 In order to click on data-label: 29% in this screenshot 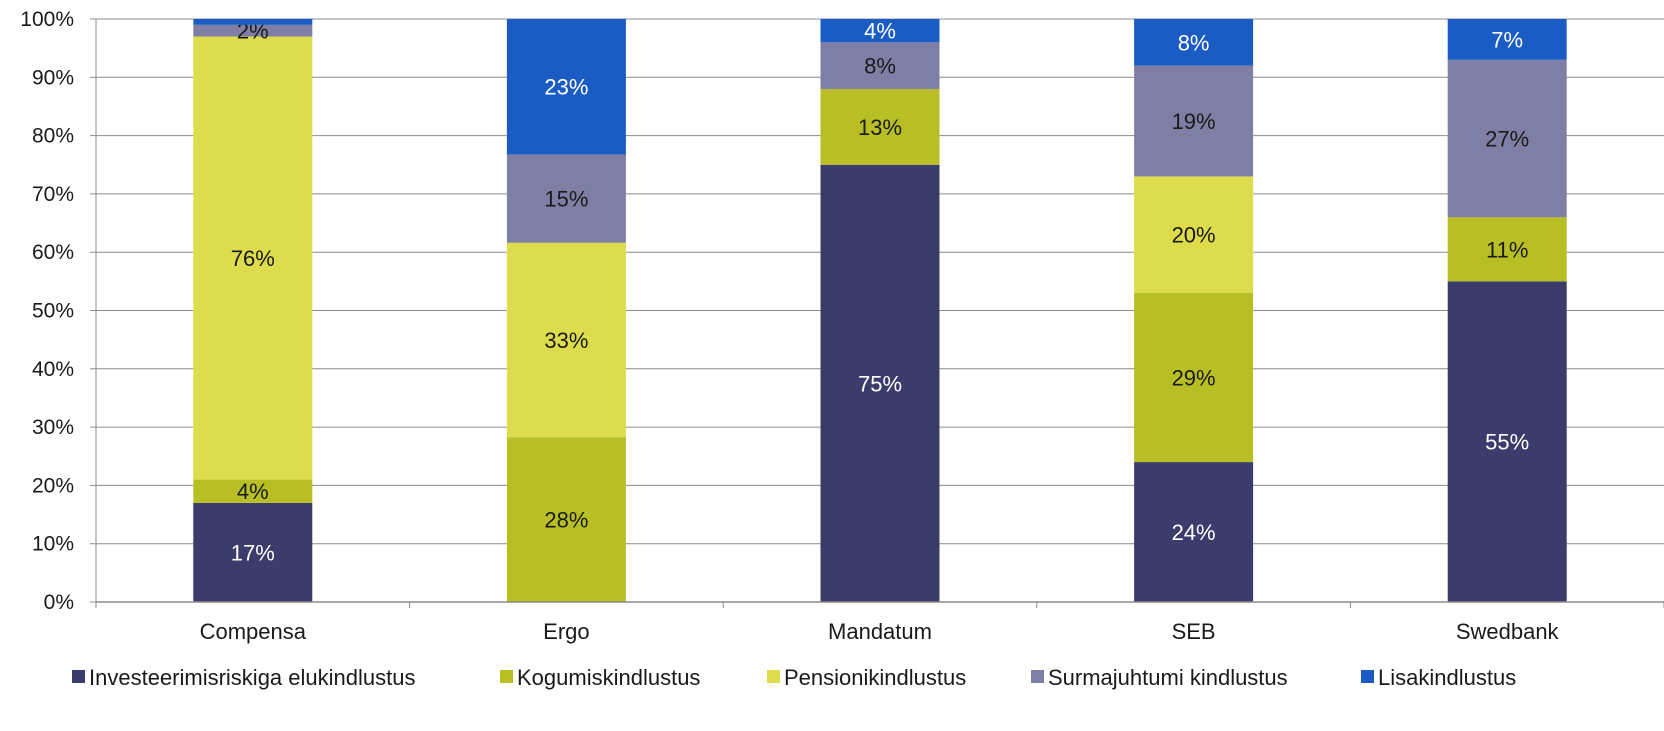, I will do `click(1194, 378)`.